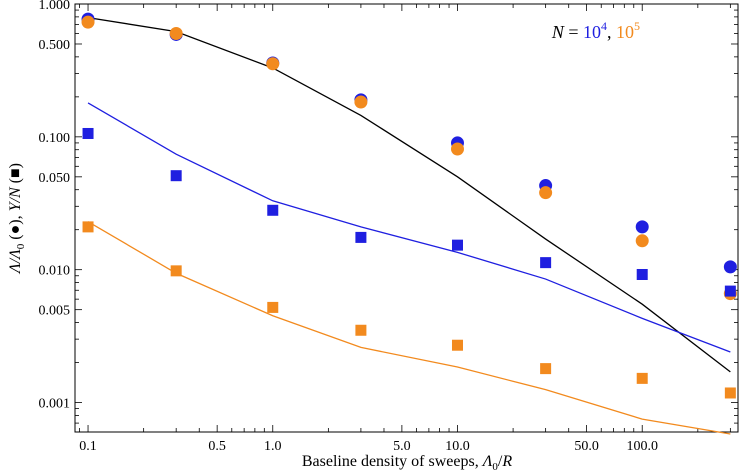  Describe the element at coordinates (573, 32) in the screenshot. I see `legend-equals: =` at that location.